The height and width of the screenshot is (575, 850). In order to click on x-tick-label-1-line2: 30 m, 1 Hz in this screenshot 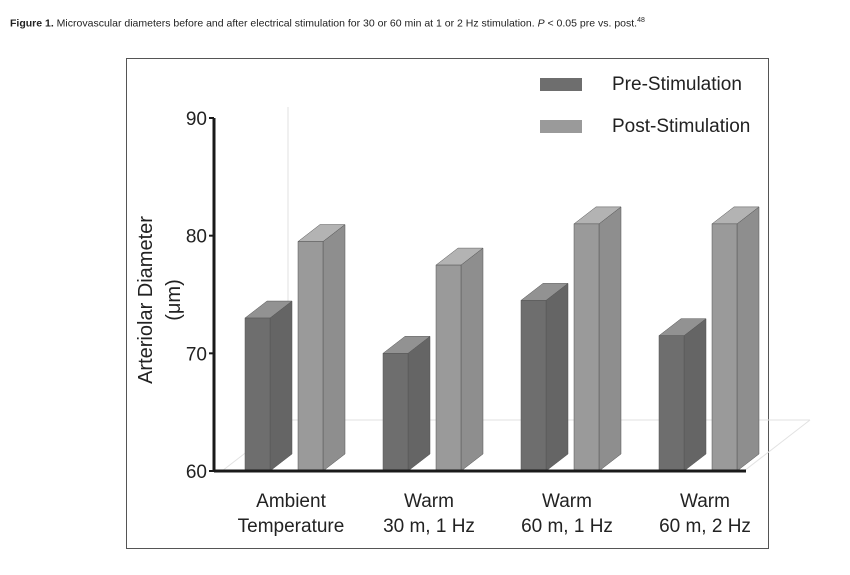, I will do `click(429, 526)`.